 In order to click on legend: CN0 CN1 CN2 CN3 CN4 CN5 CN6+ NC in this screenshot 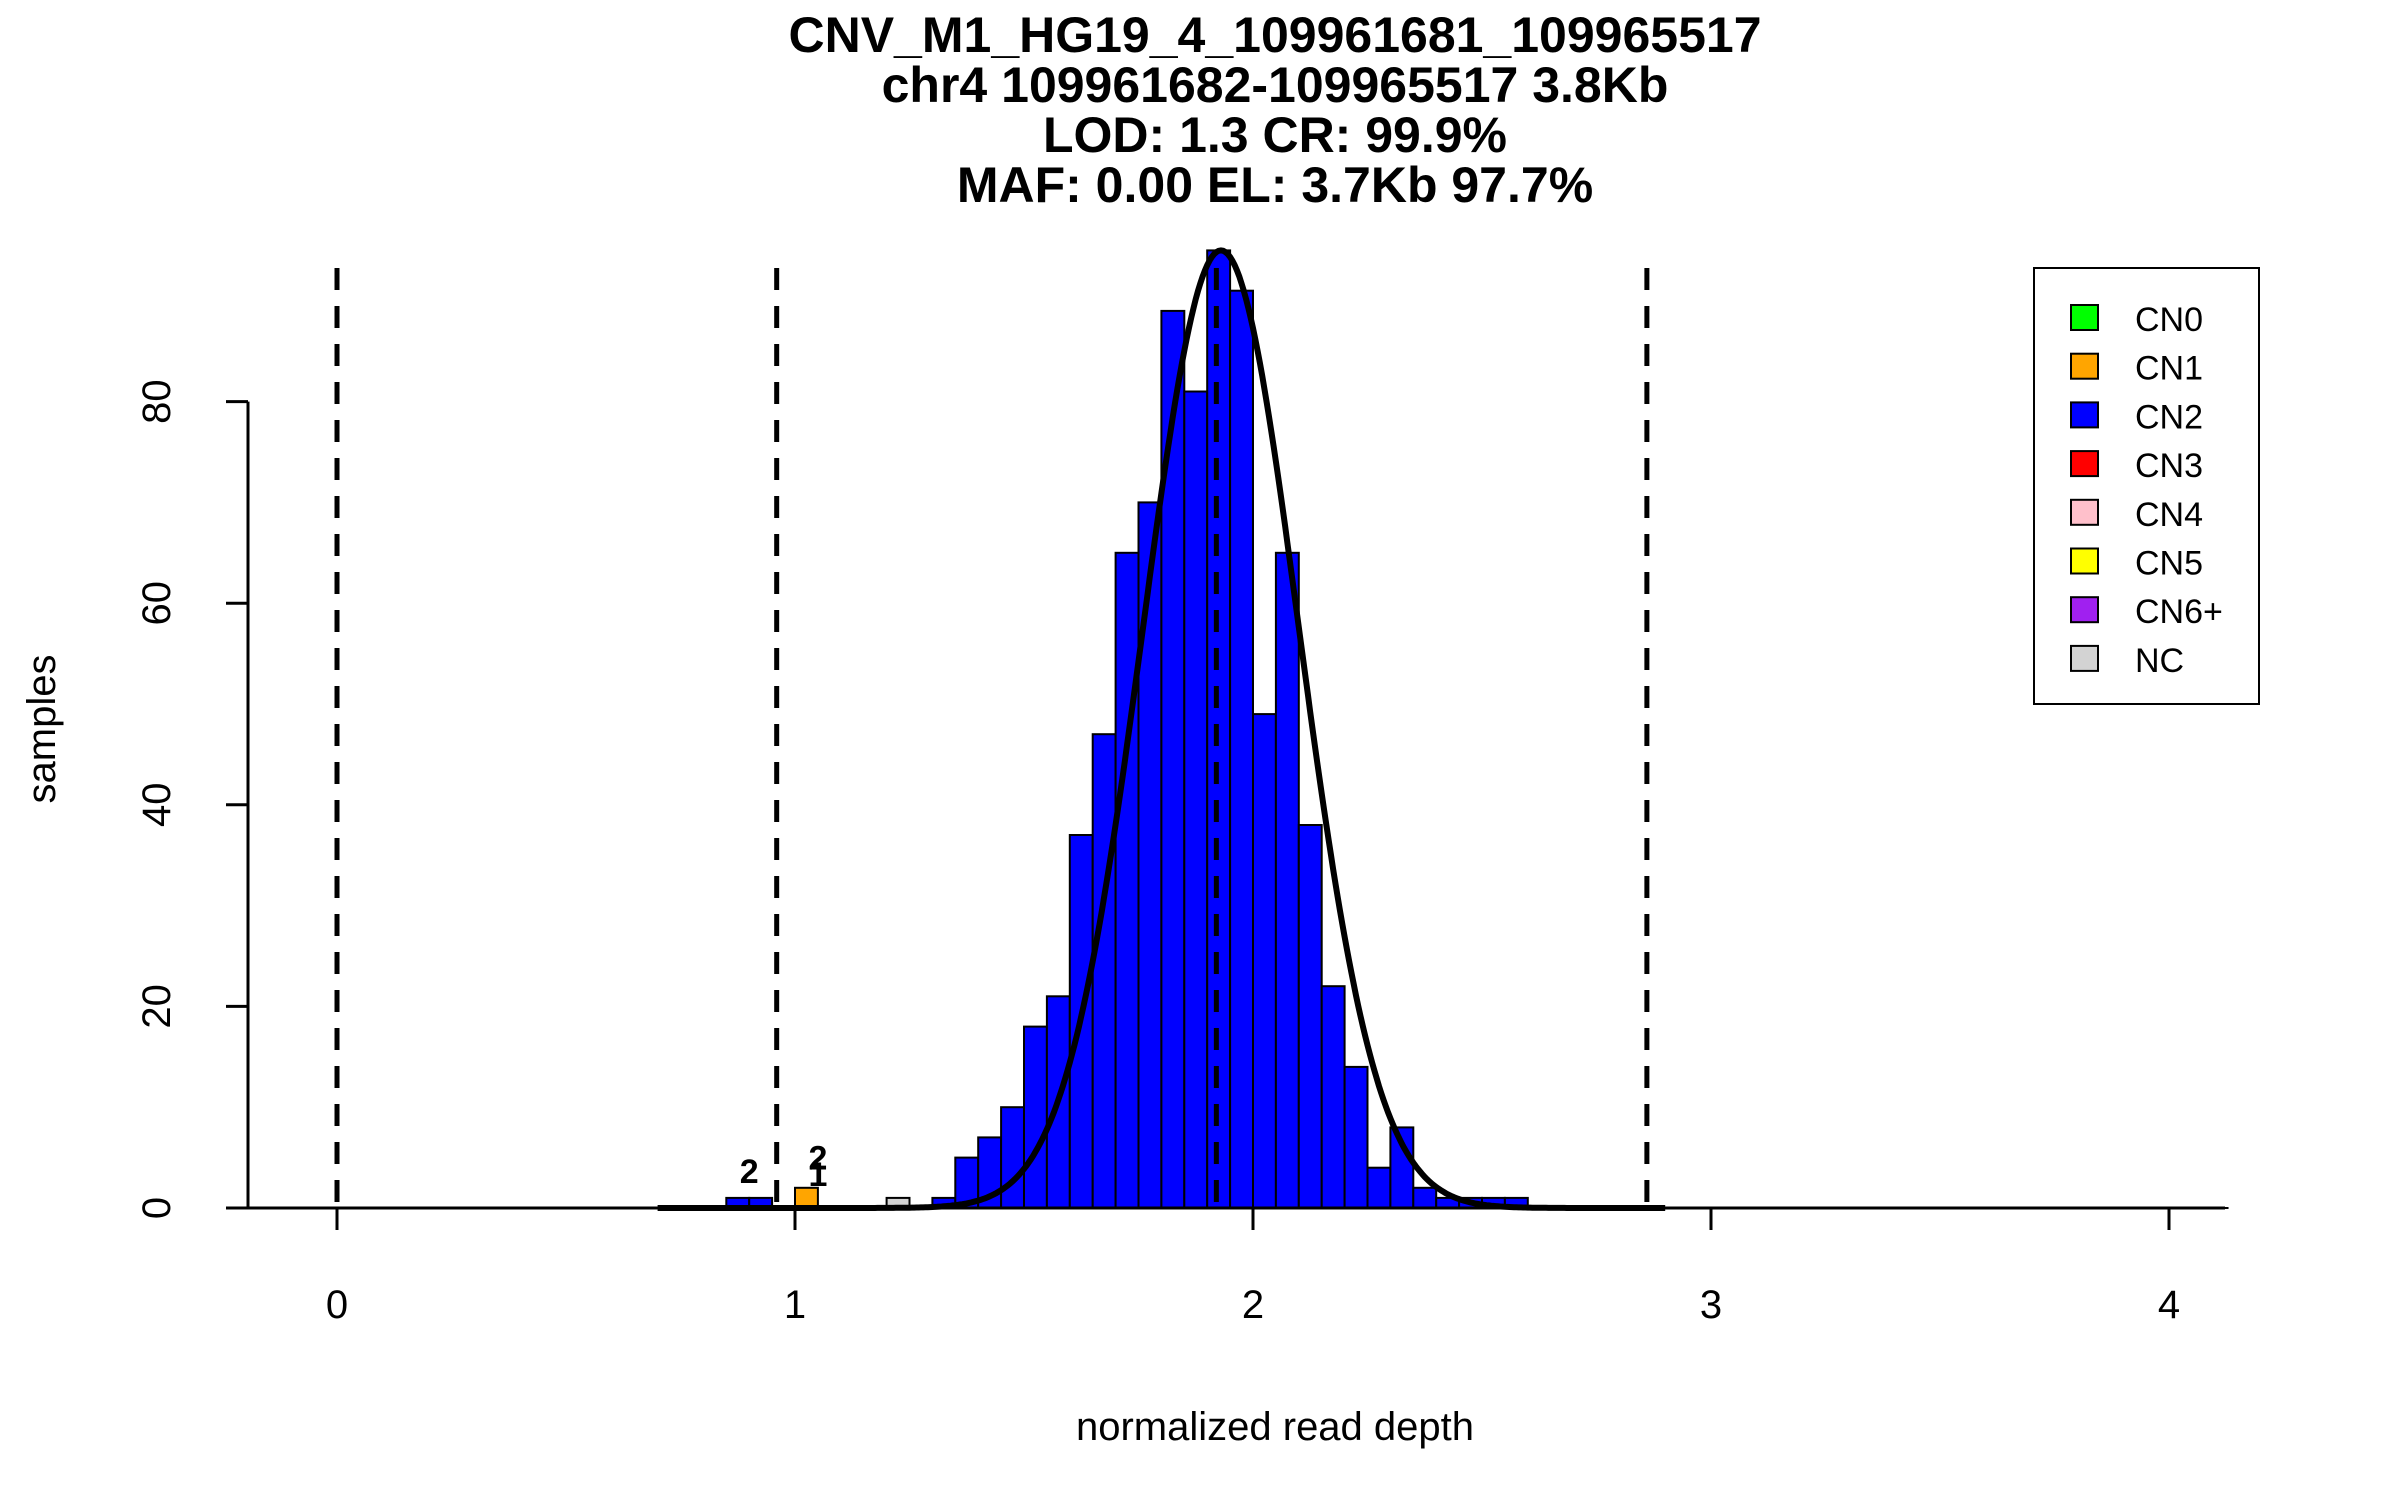, I will do `click(2146, 486)`.